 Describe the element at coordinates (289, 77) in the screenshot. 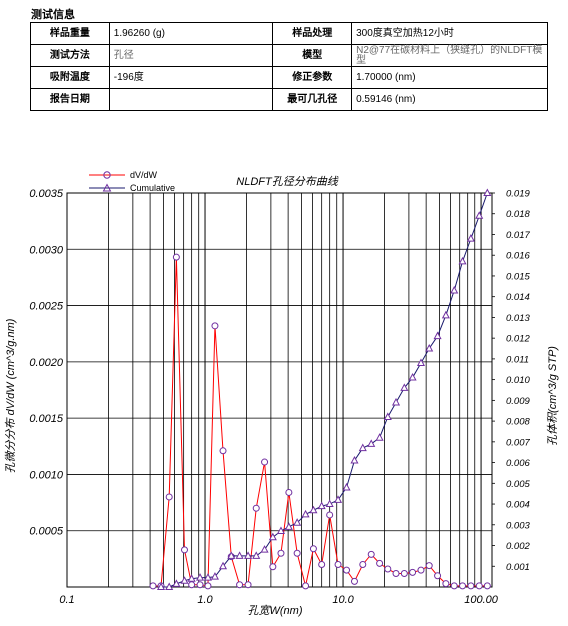

I see `table-row: 吸附温度 -196度 修正参数 1.70000 (nm)` at that location.